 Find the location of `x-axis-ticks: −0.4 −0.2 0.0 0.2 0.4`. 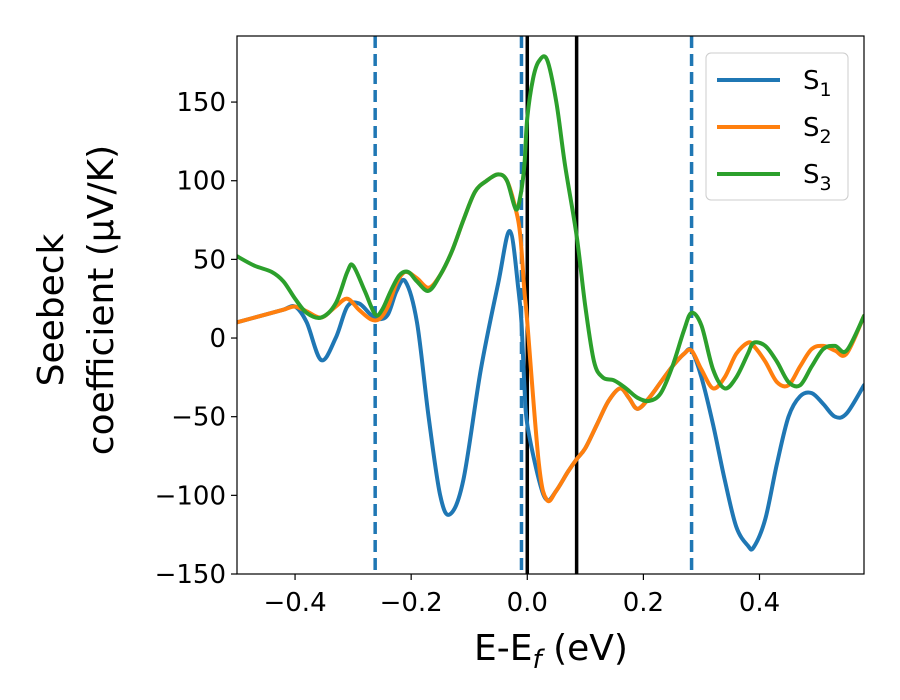

x-axis-ticks: −0.4 −0.2 0.0 0.2 0.4 is located at coordinates (521, 596).